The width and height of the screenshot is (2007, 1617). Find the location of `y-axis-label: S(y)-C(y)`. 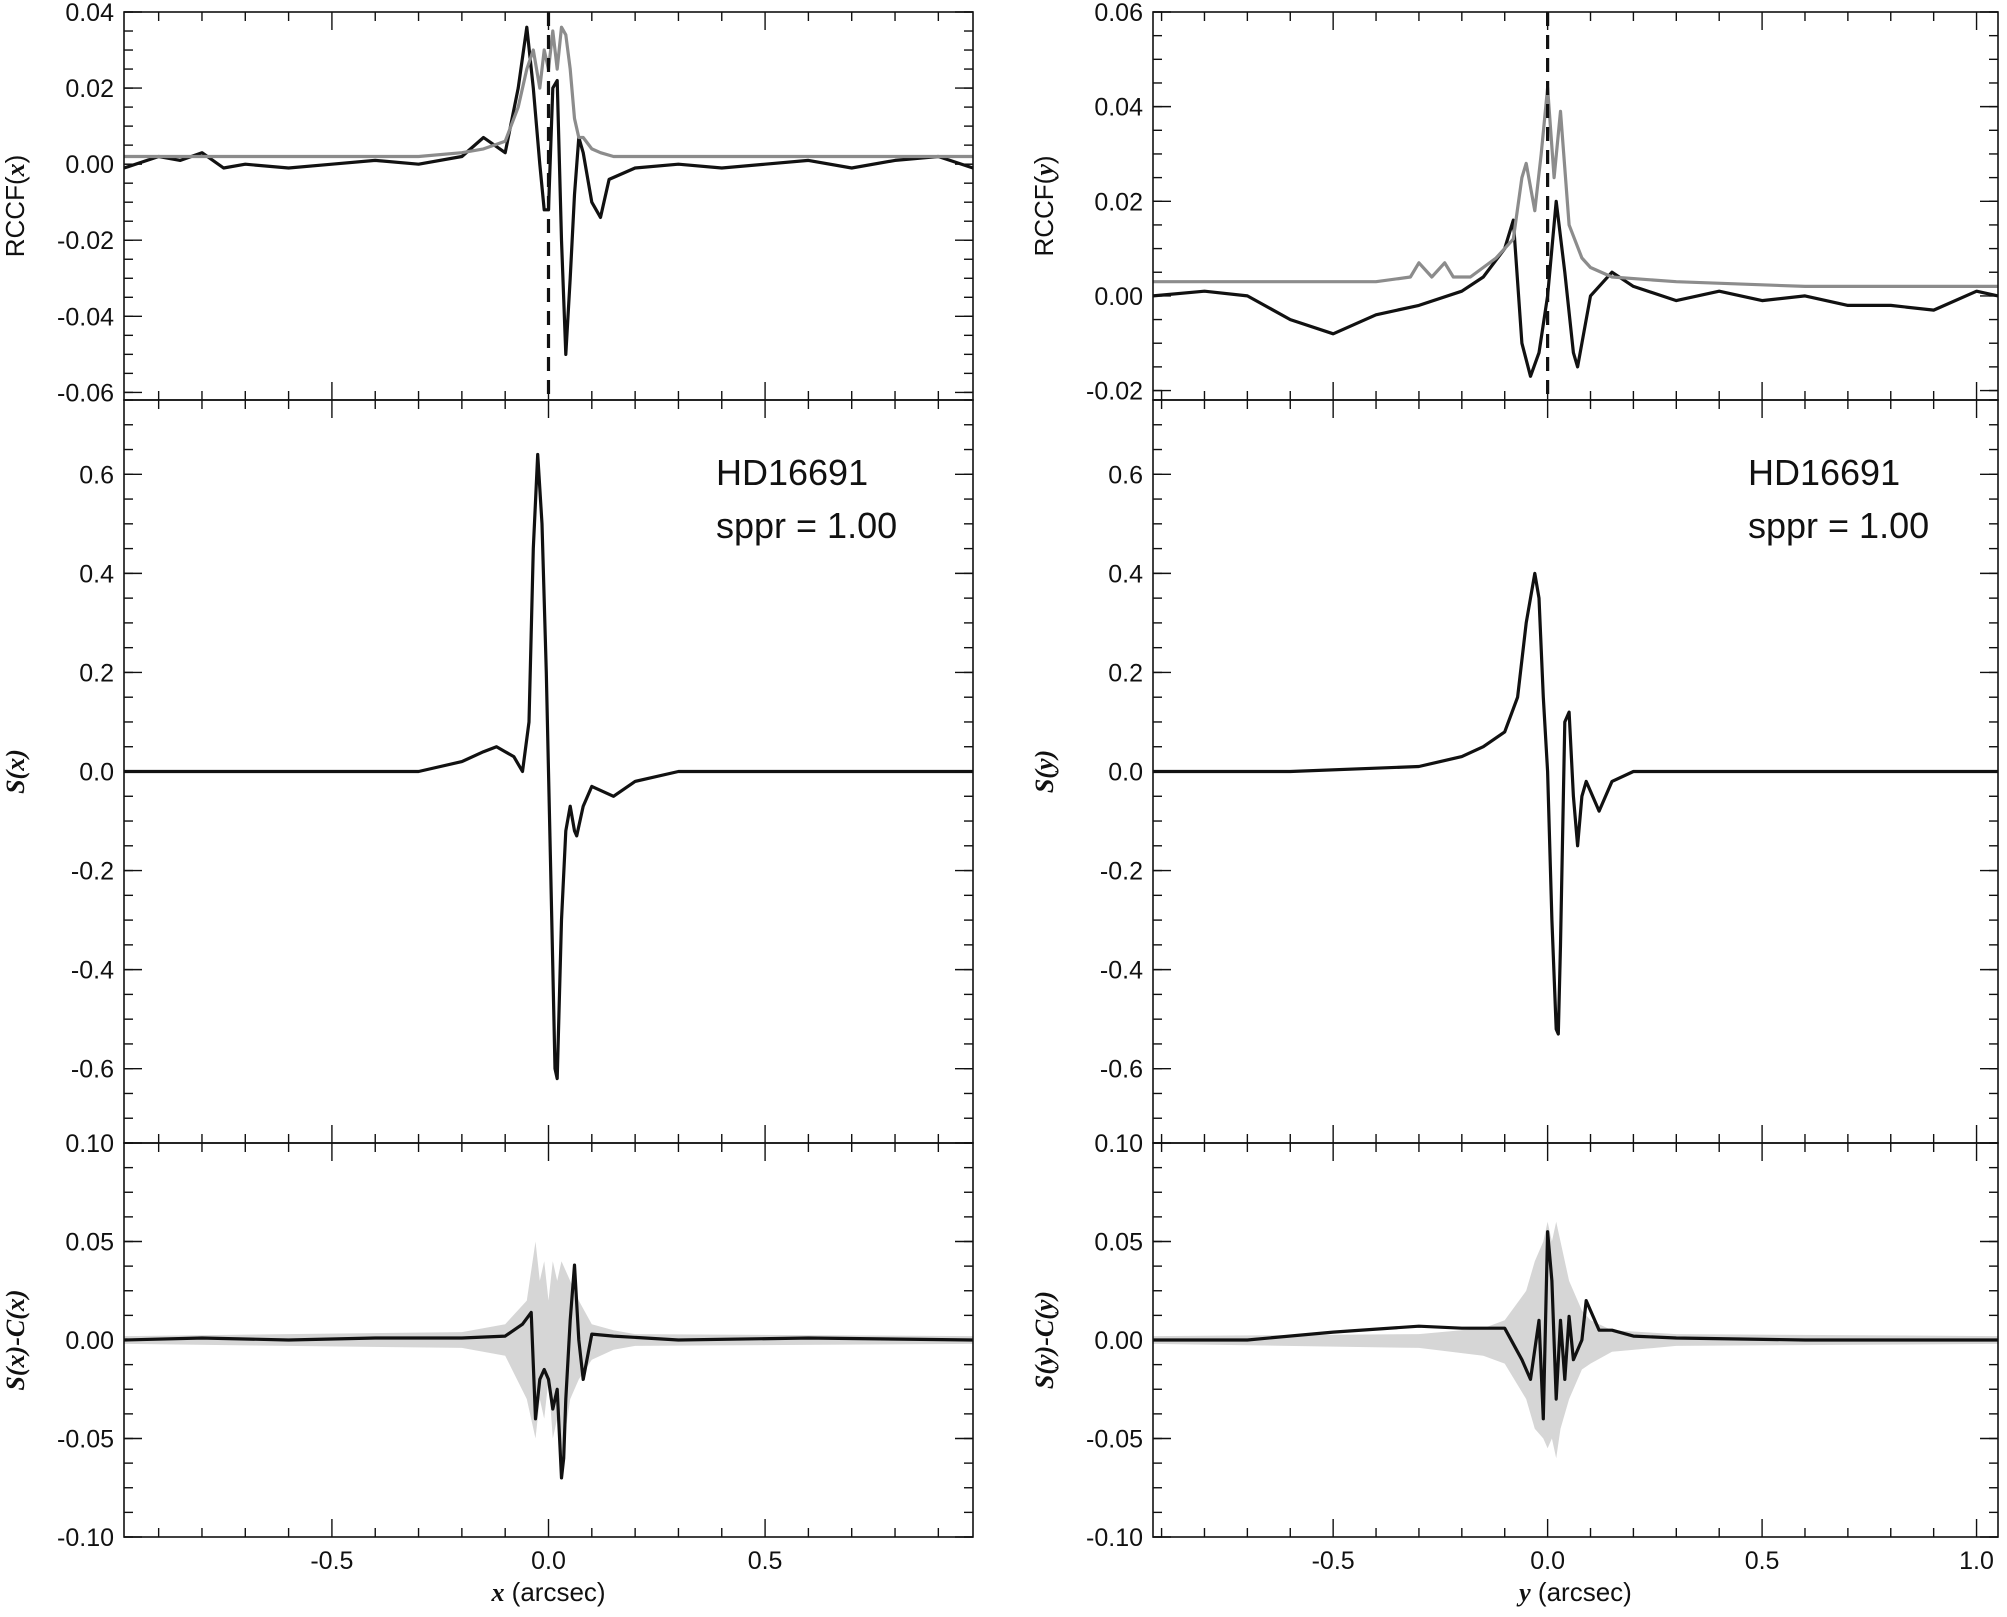

y-axis-label: S(y)-C(y) is located at coordinates (1044, 1340).